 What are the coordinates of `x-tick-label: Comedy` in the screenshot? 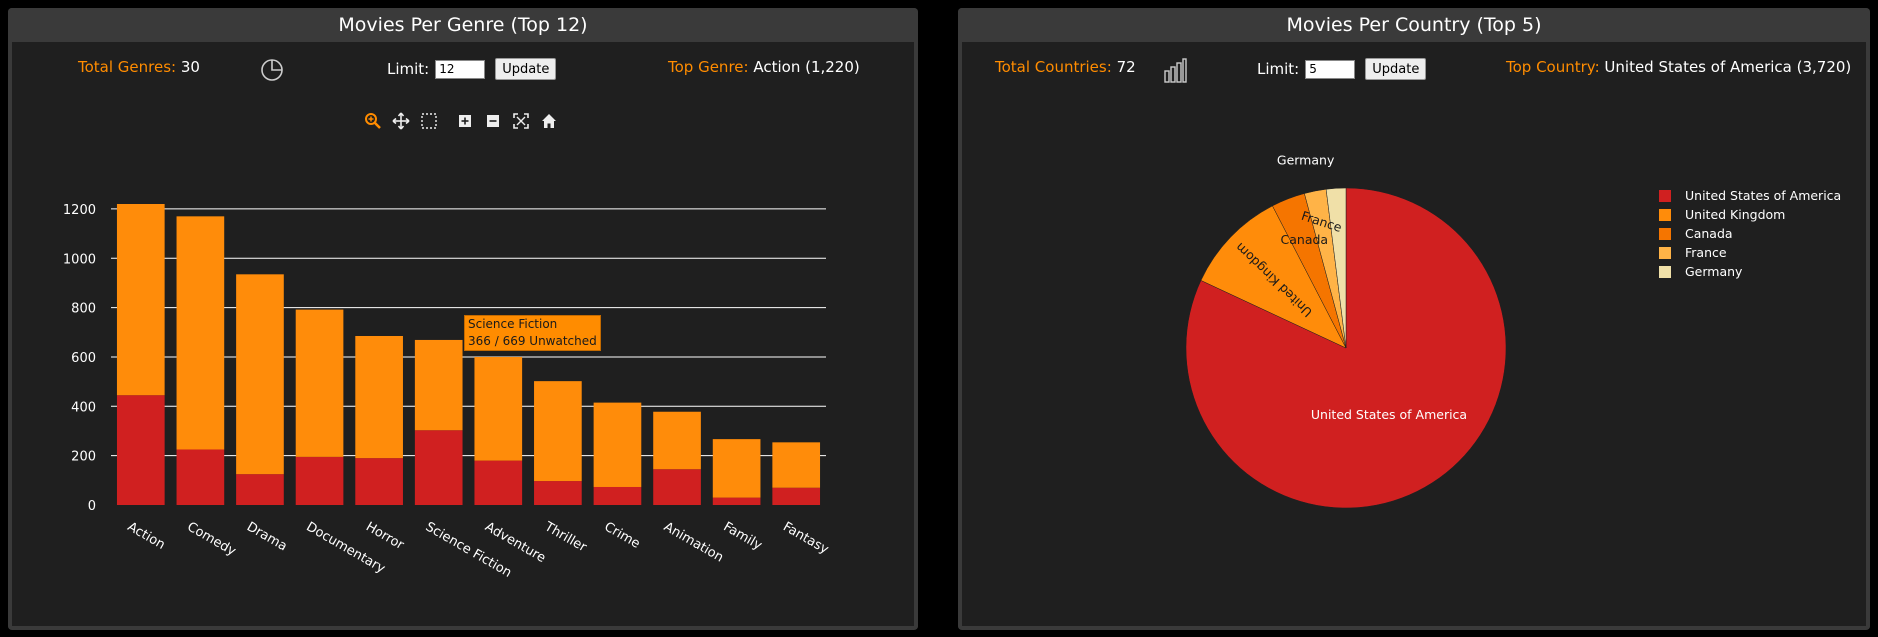 It's located at (211, 539).